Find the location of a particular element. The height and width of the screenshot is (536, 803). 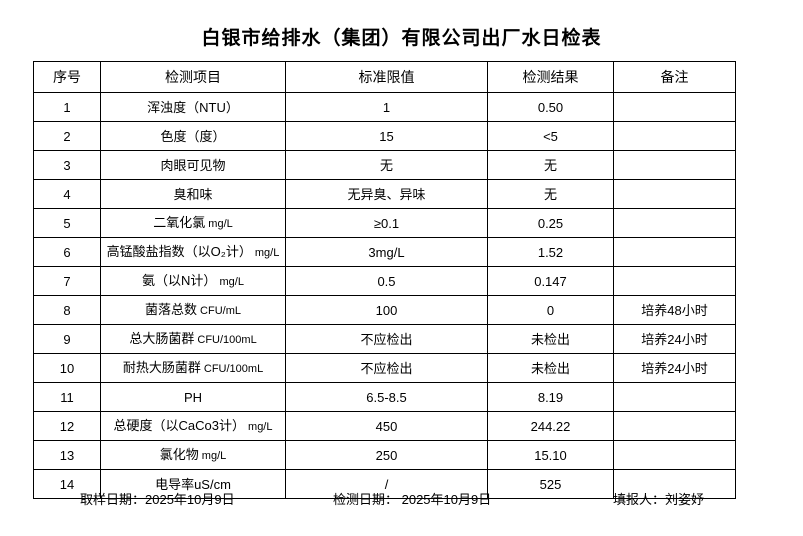

table-row: 7 氨（以N计） mg/L 0.5 0.147 is located at coordinates (384, 281).